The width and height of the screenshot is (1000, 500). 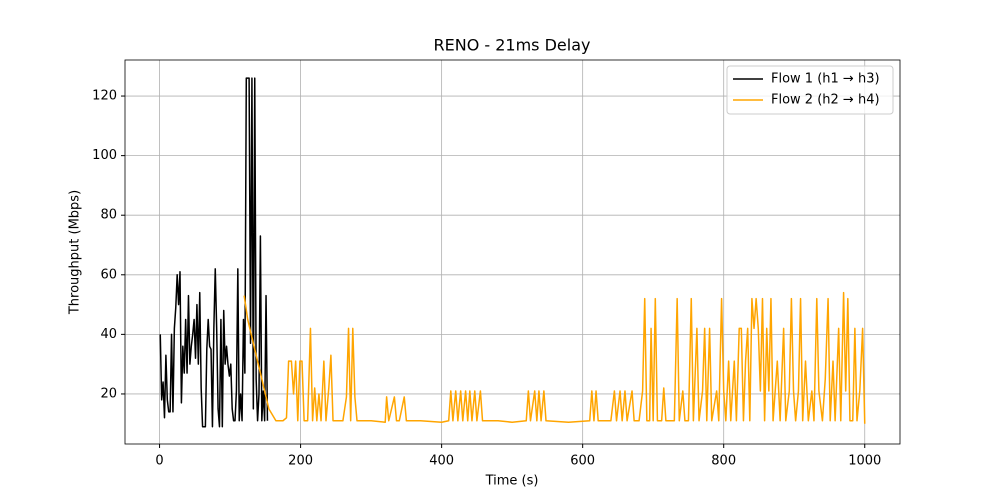 What do you see at coordinates (108, 215) in the screenshot?
I see `y-tick-label: 80` at bounding box center [108, 215].